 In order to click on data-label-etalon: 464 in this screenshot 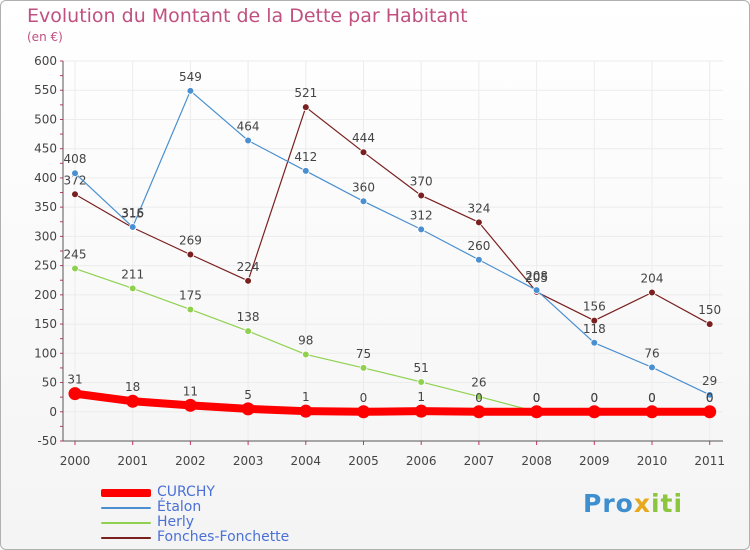, I will do `click(248, 127)`.